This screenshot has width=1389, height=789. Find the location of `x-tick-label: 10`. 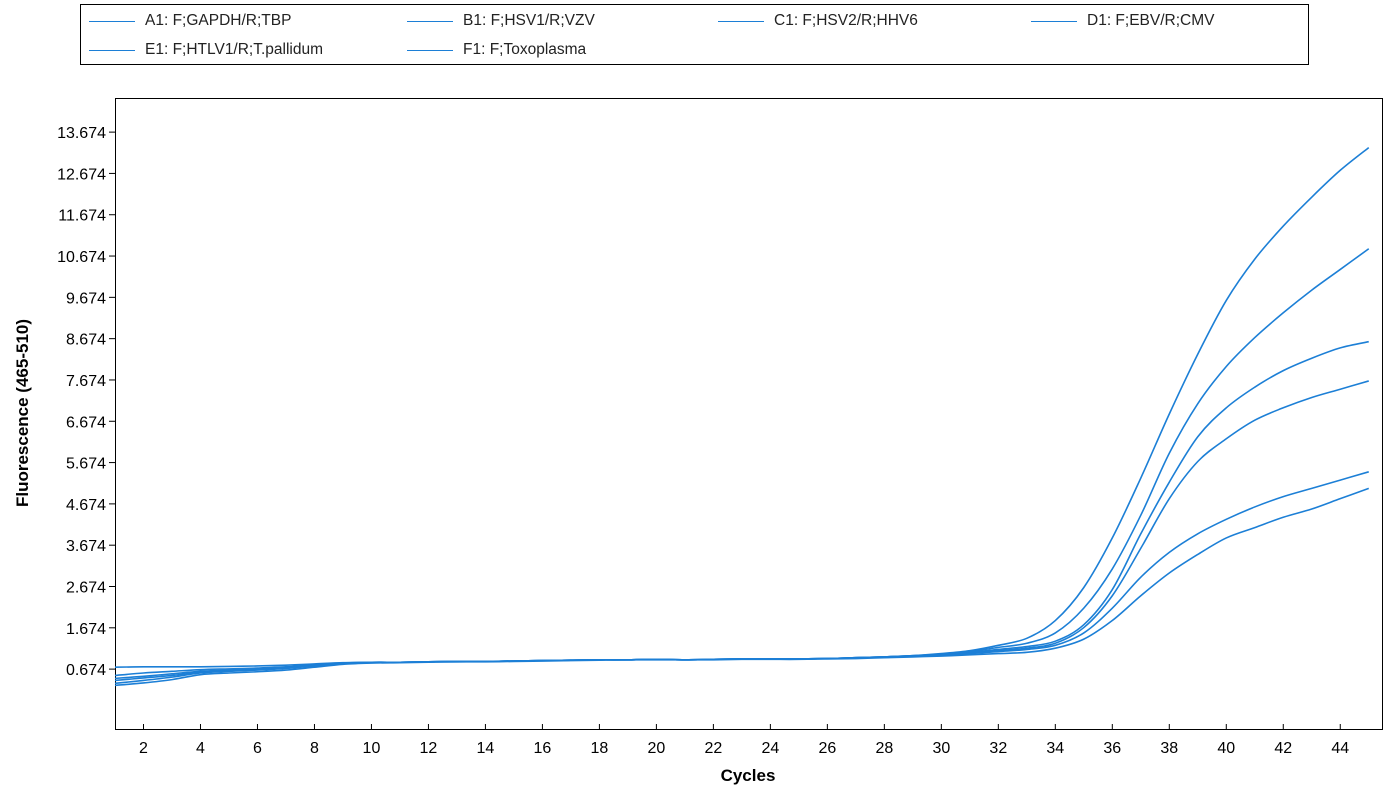

x-tick-label: 10 is located at coordinates (372, 748).